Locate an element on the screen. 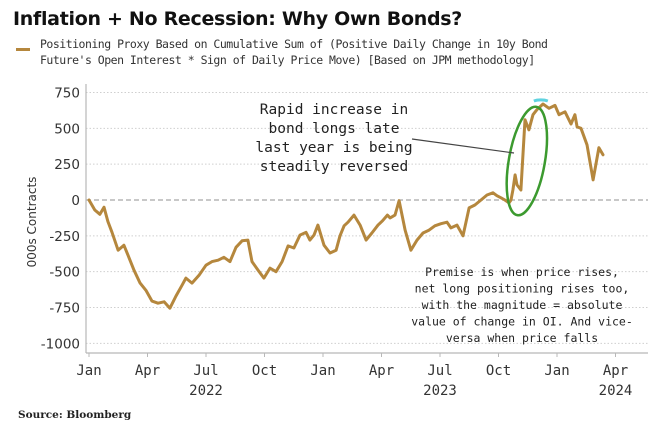 The image size is (656, 439). y-tick-label: -250 is located at coordinates (64, 237).